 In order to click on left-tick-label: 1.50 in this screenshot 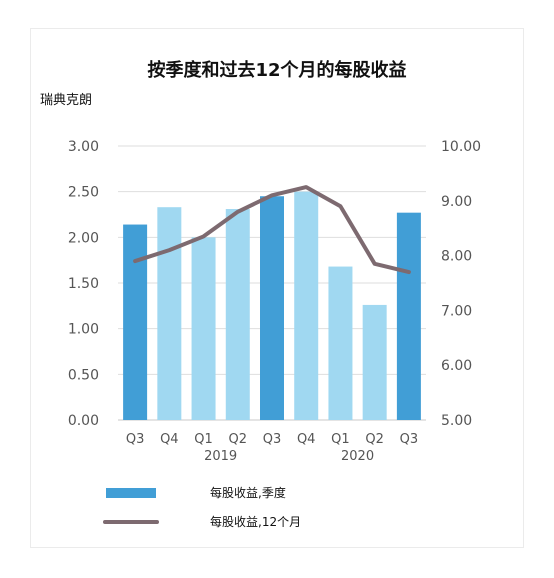, I will do `click(83, 284)`.